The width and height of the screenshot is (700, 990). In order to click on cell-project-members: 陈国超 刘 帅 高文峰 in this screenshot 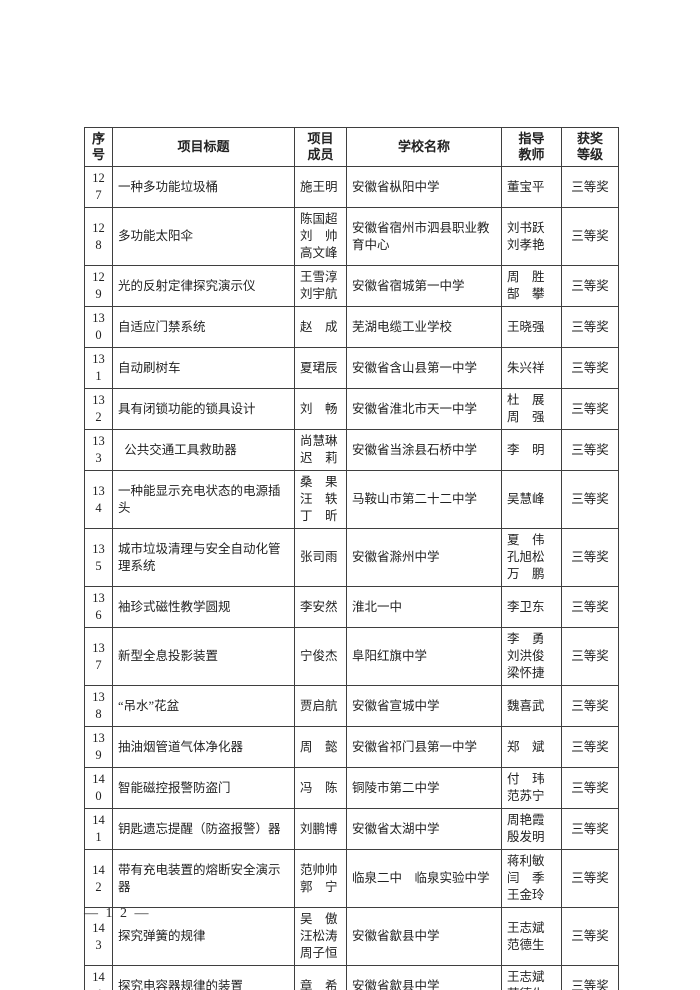, I will do `click(320, 236)`.